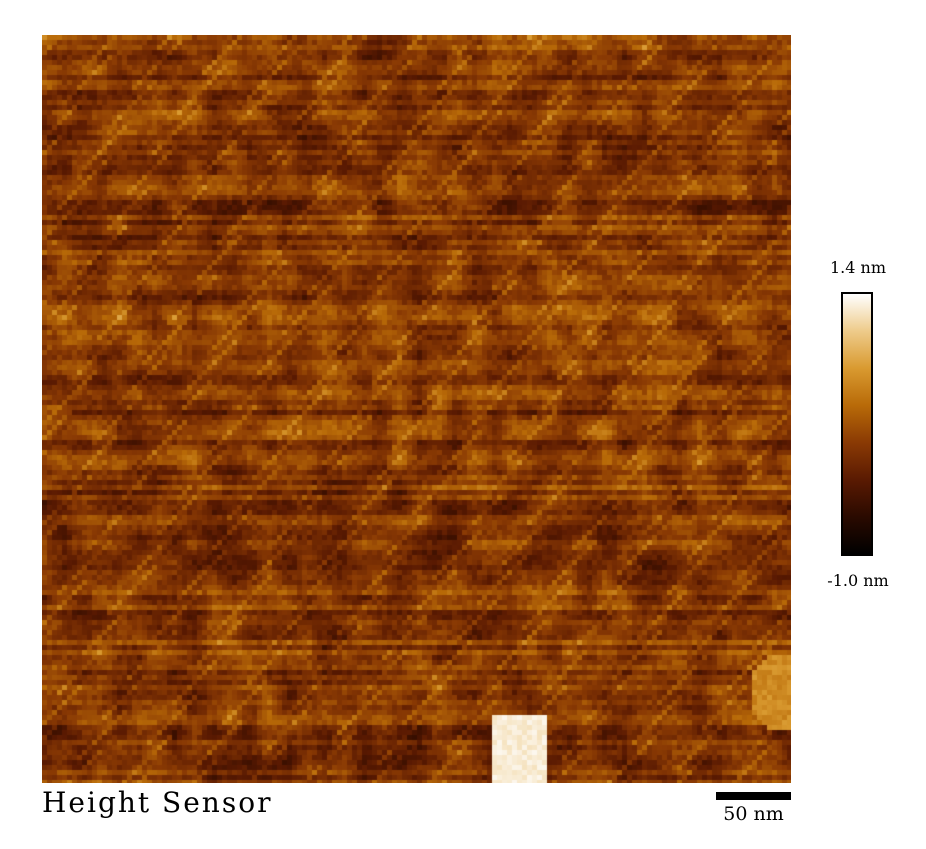  What do you see at coordinates (857, 267) in the screenshot?
I see `colorbar-max-label: 1.4 nm` at bounding box center [857, 267].